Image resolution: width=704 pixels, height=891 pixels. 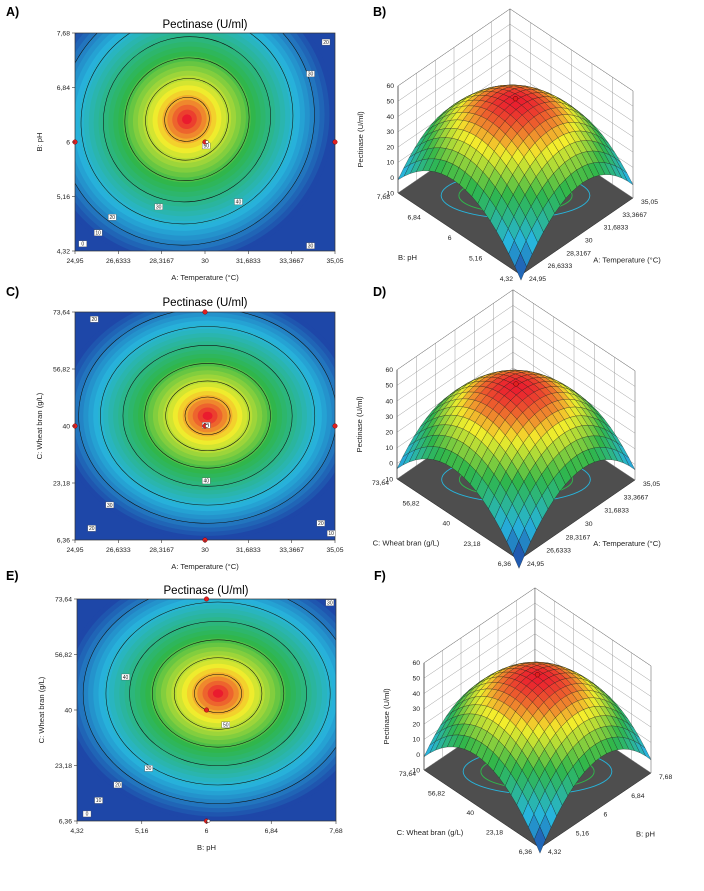 I want to click on center-point, so click(x=207, y=142).